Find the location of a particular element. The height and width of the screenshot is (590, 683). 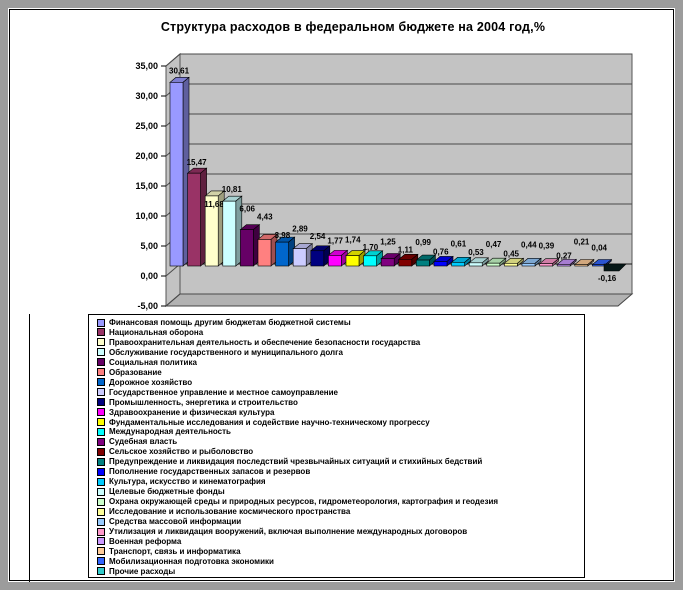

bar-value-label: 10,81 is located at coordinates (232, 189).